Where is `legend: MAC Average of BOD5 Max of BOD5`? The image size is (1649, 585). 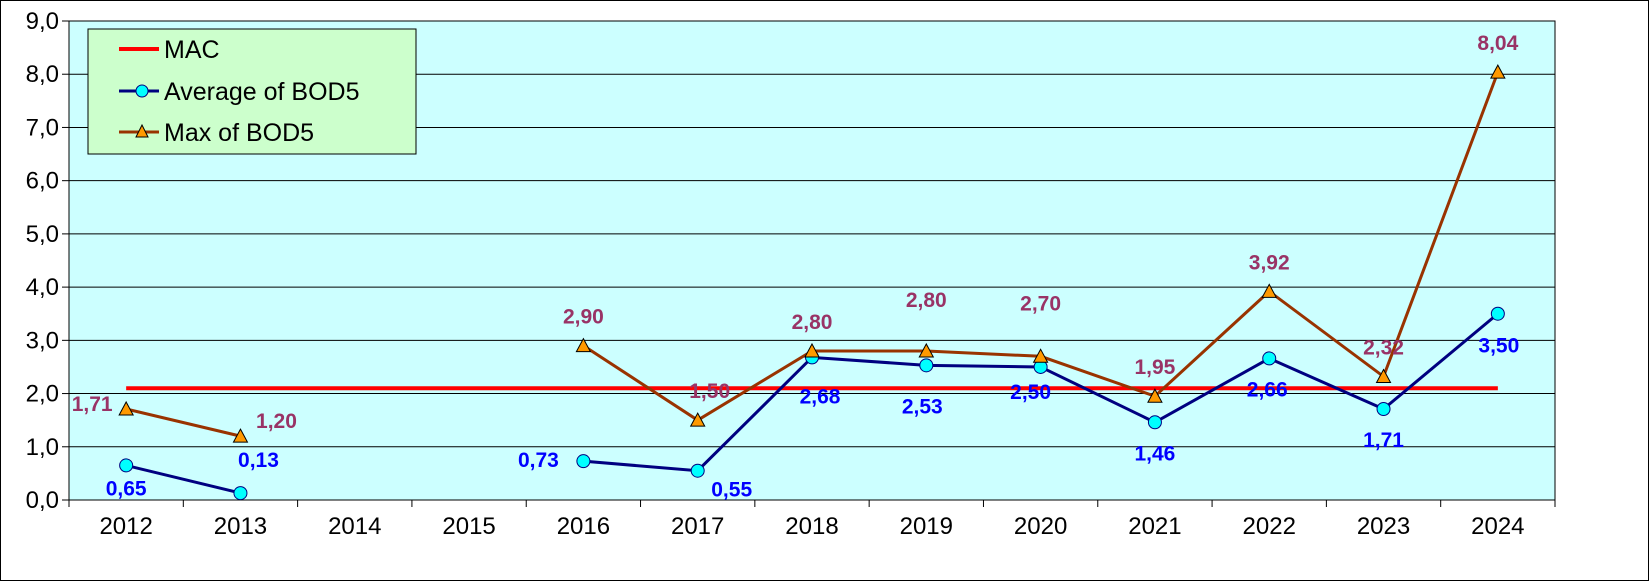
legend: MAC Average of BOD5 Max of BOD5 is located at coordinates (252, 91).